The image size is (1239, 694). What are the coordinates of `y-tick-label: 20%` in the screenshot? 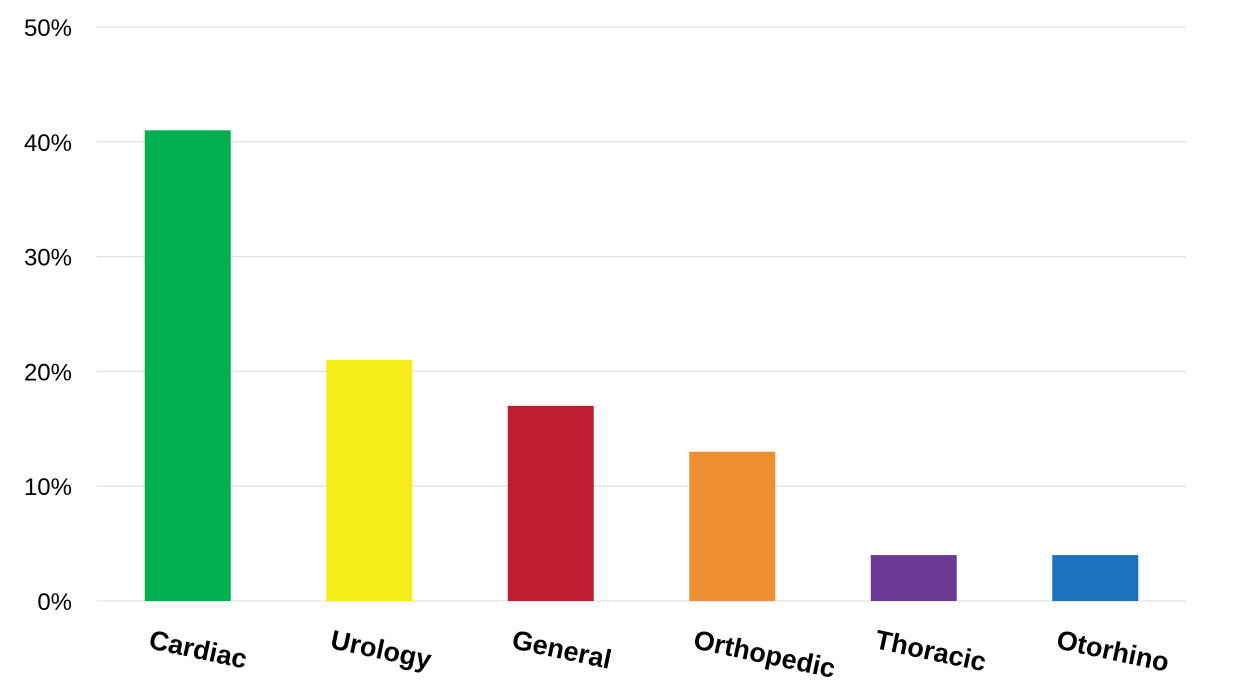 It's located at (48, 372).